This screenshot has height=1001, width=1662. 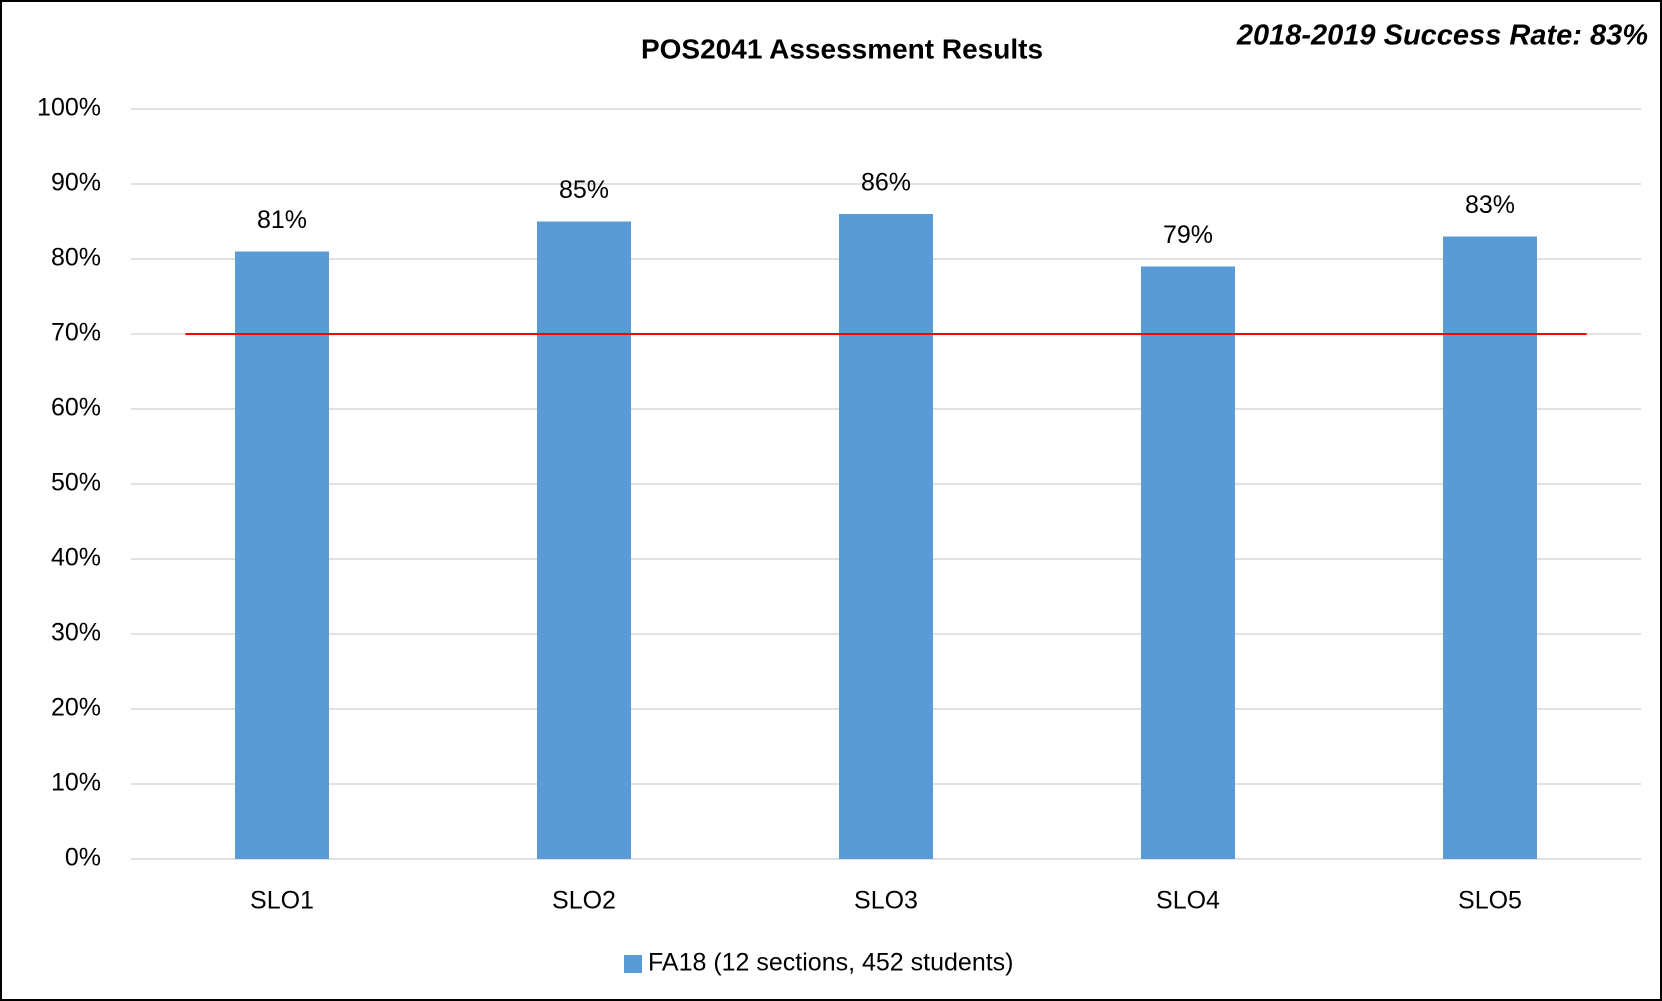 What do you see at coordinates (1490, 205) in the screenshot?
I see `data-label: 83%` at bounding box center [1490, 205].